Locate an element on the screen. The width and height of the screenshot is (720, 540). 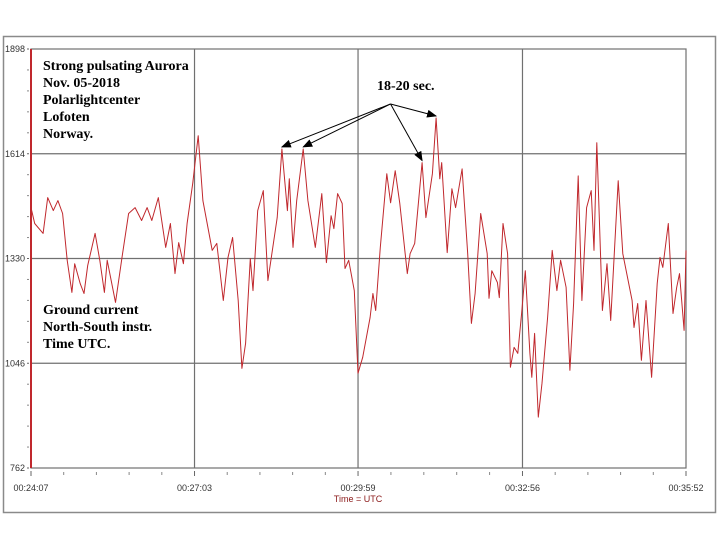
x-tick-label: 00:27:03 is located at coordinates (194, 488).